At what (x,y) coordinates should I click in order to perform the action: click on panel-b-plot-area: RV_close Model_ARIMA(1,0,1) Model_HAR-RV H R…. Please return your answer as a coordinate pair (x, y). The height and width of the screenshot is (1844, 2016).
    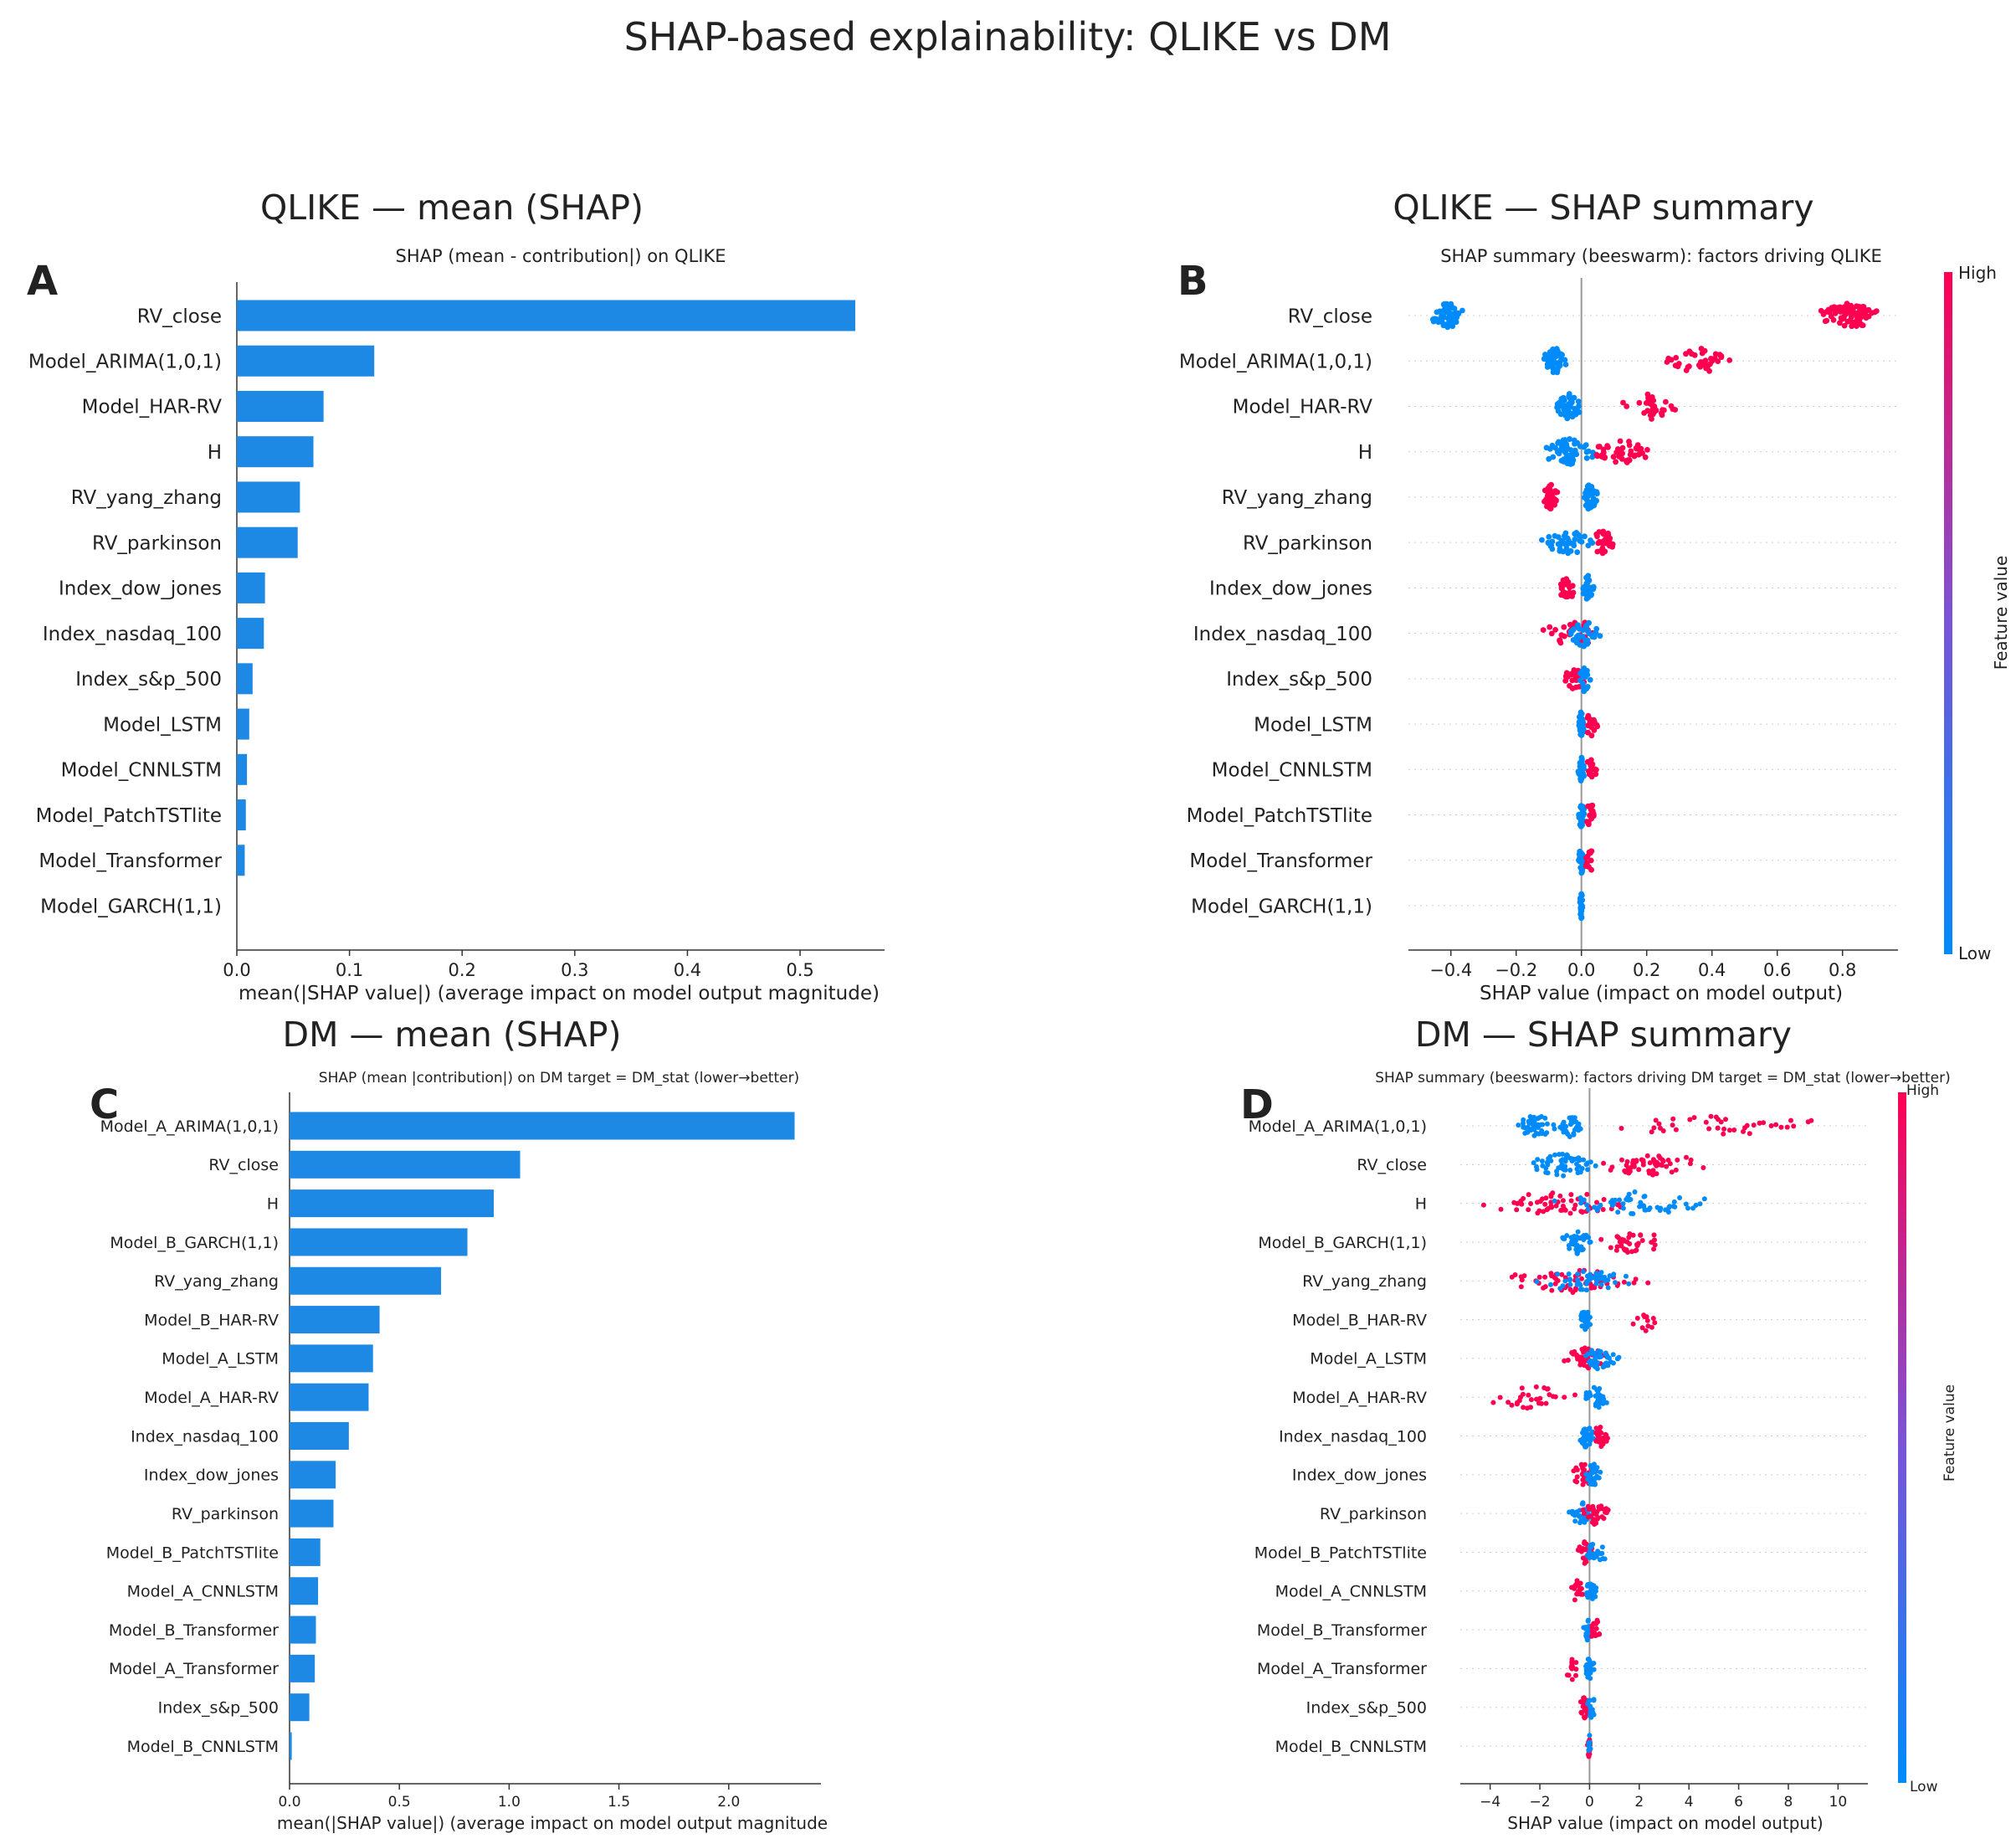
    Looking at the image, I should click on (1538, 629).